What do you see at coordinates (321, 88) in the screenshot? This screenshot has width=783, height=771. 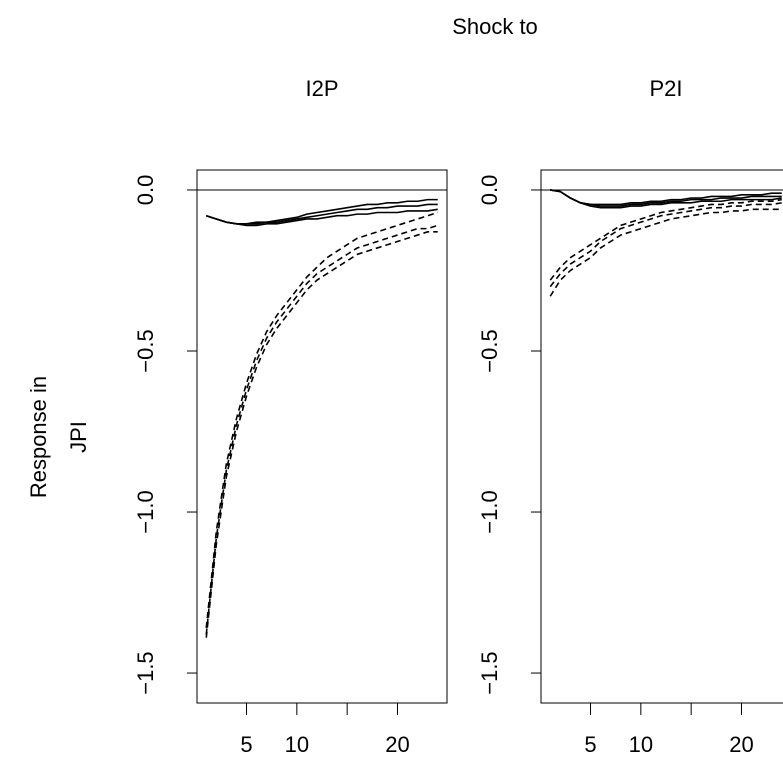 I see `panel-title: I2P` at bounding box center [321, 88].